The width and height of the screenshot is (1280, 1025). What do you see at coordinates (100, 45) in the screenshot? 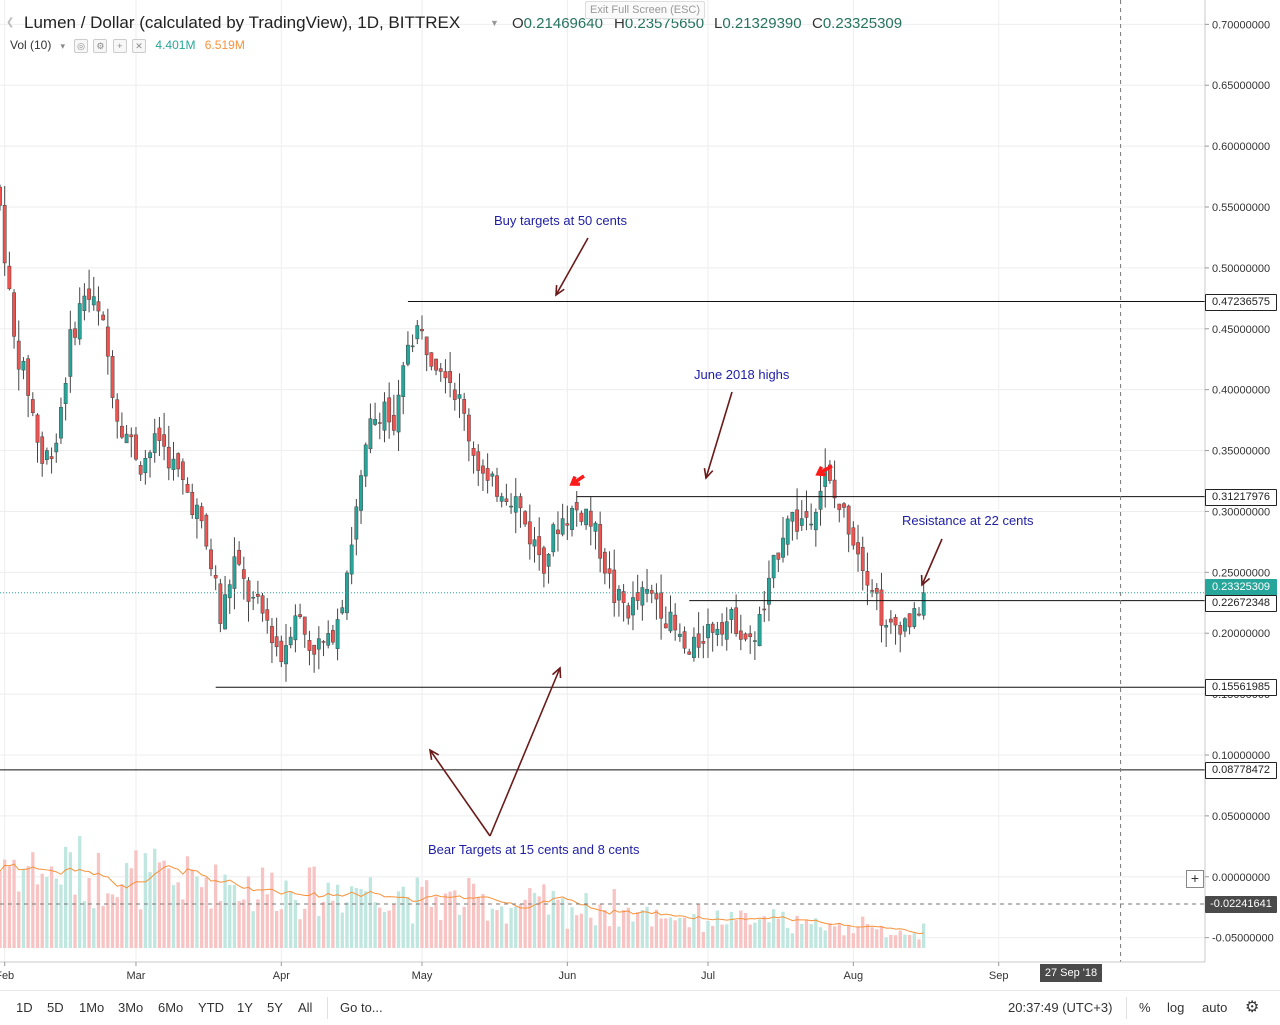
I see `settings-icon: ⚙` at bounding box center [100, 45].